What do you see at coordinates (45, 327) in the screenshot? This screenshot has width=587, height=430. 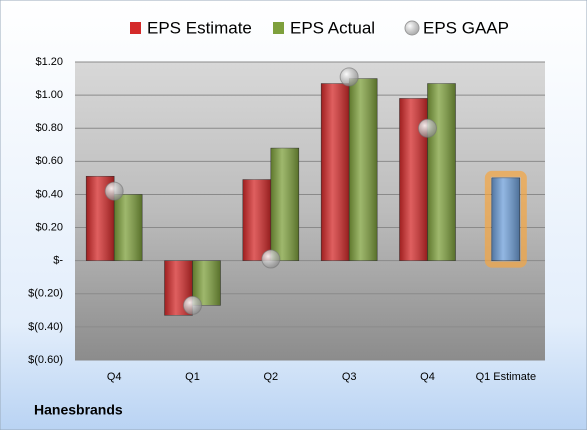 I see `y-tick-label: $(0.40)` at bounding box center [45, 327].